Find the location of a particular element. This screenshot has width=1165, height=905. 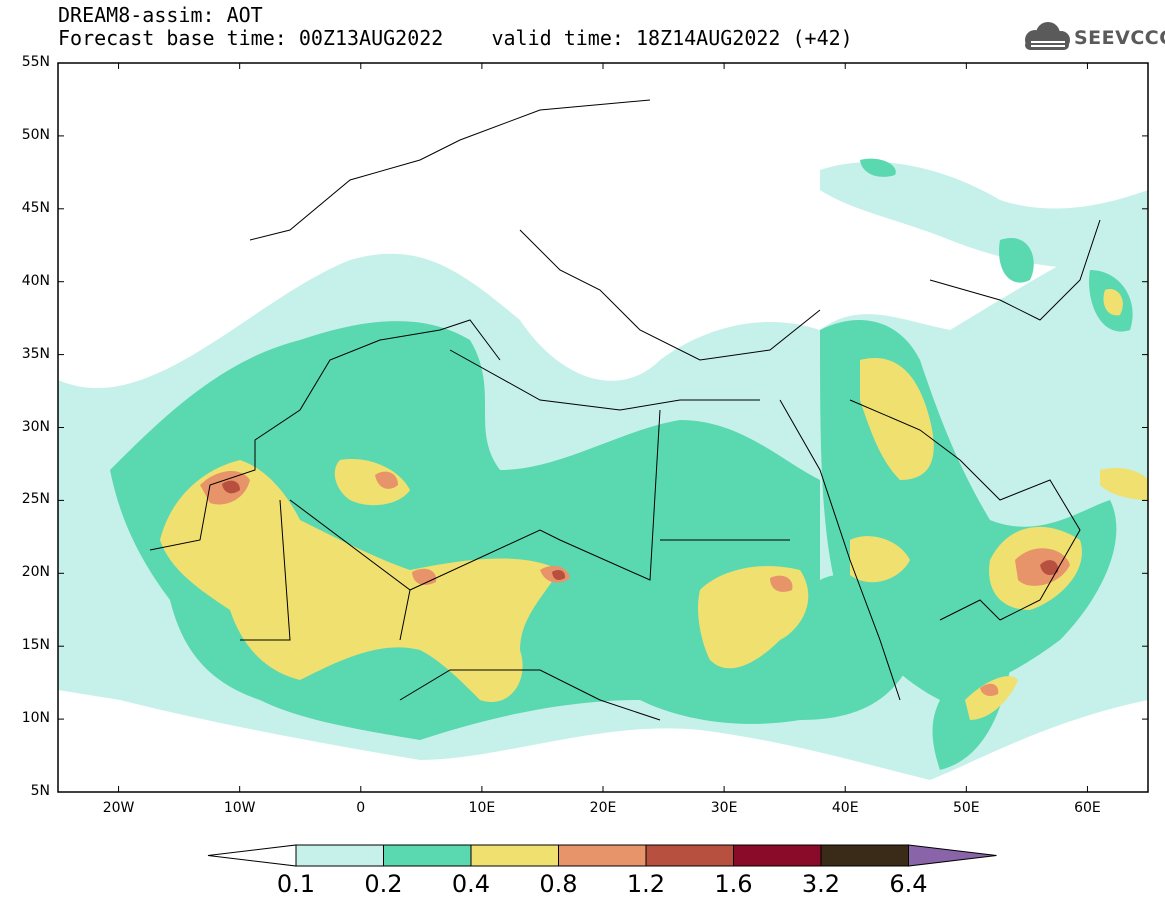

lon-tick-label: 30E is located at coordinates (724, 808).